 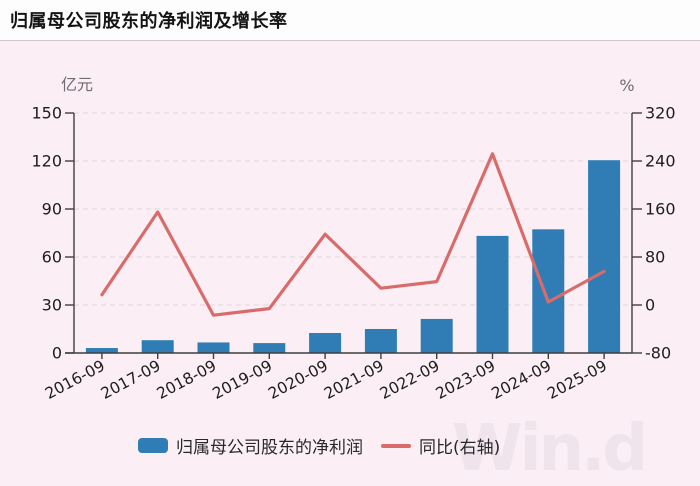 I want to click on right-tick-label: 0, so click(x=650, y=305).